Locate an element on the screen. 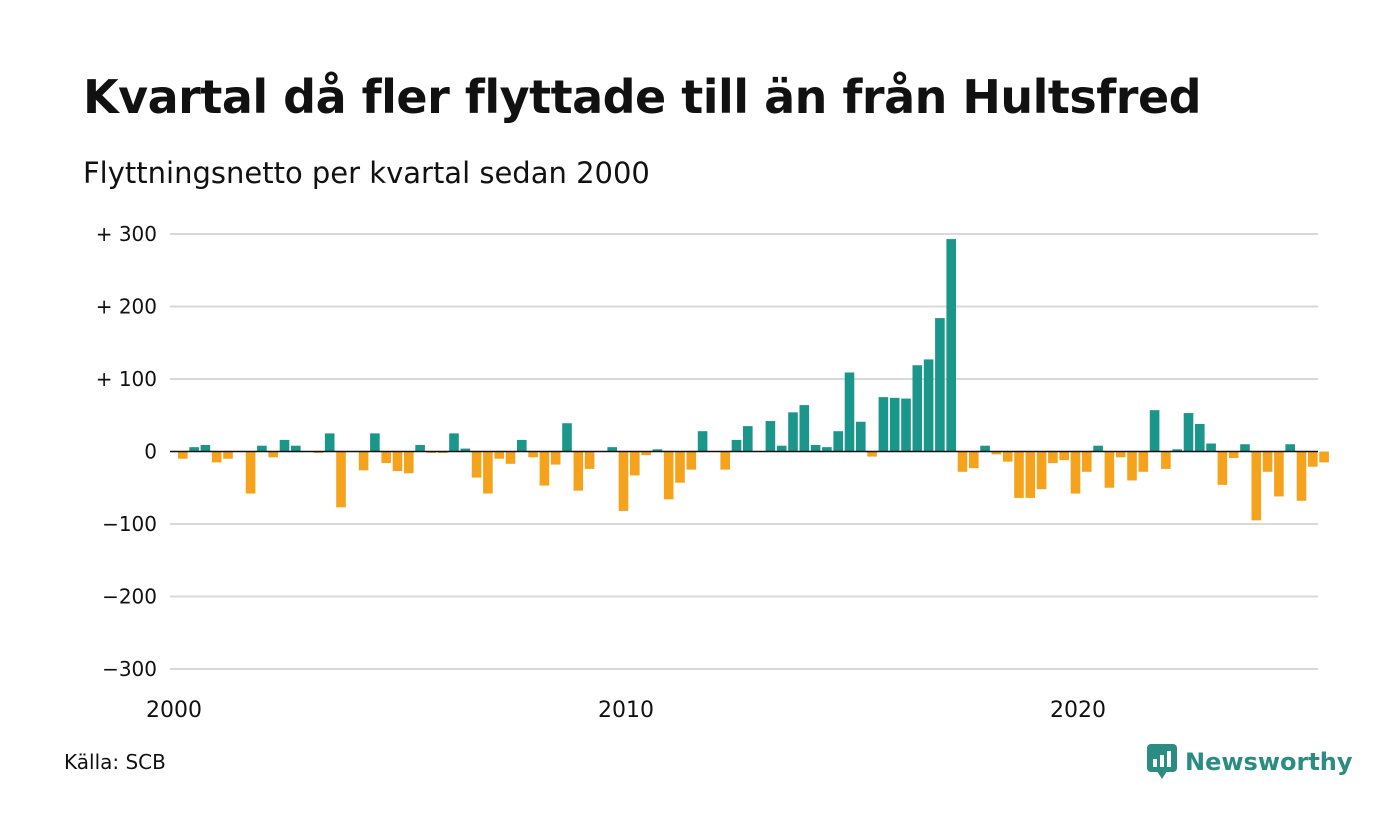  bar-q56 is located at coordinates (804, 428).